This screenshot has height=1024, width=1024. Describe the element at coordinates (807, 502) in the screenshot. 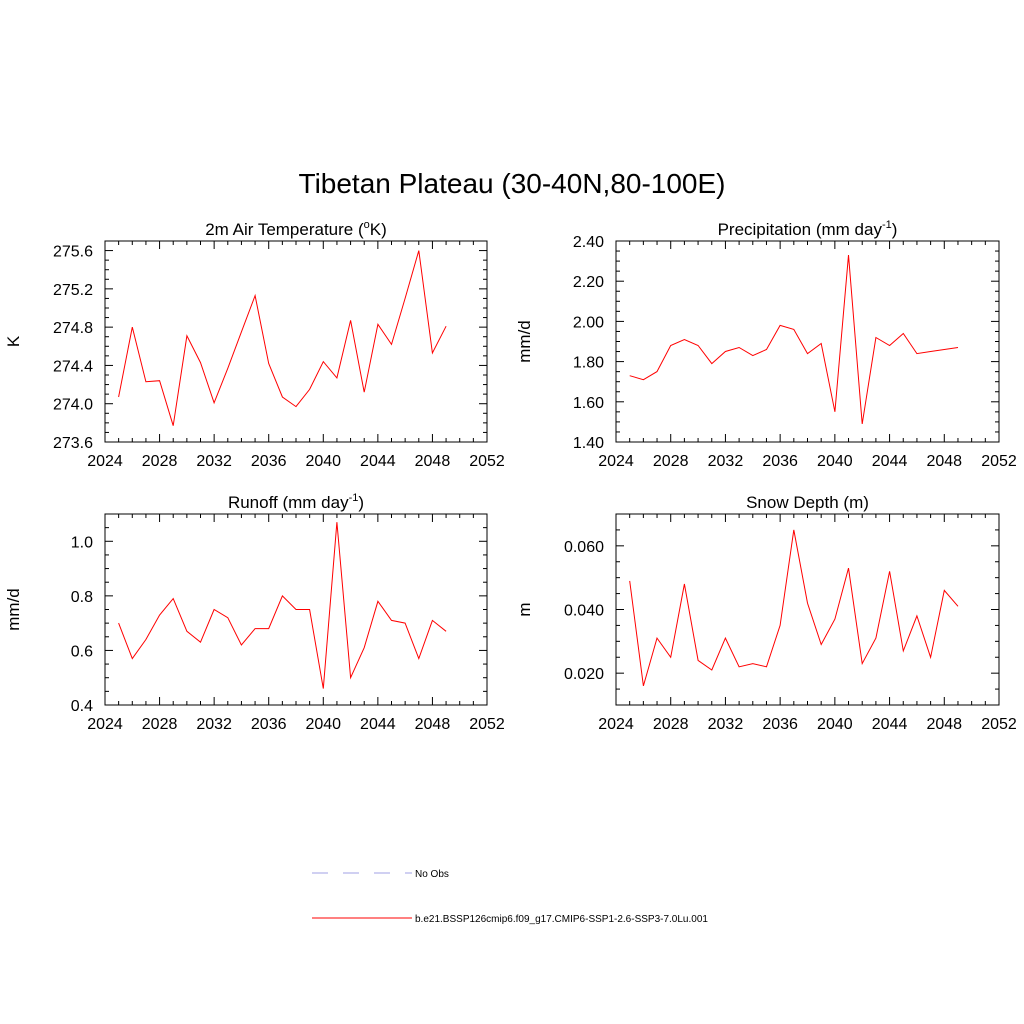

I see `panel-title: Snow Depth (m)` at that location.